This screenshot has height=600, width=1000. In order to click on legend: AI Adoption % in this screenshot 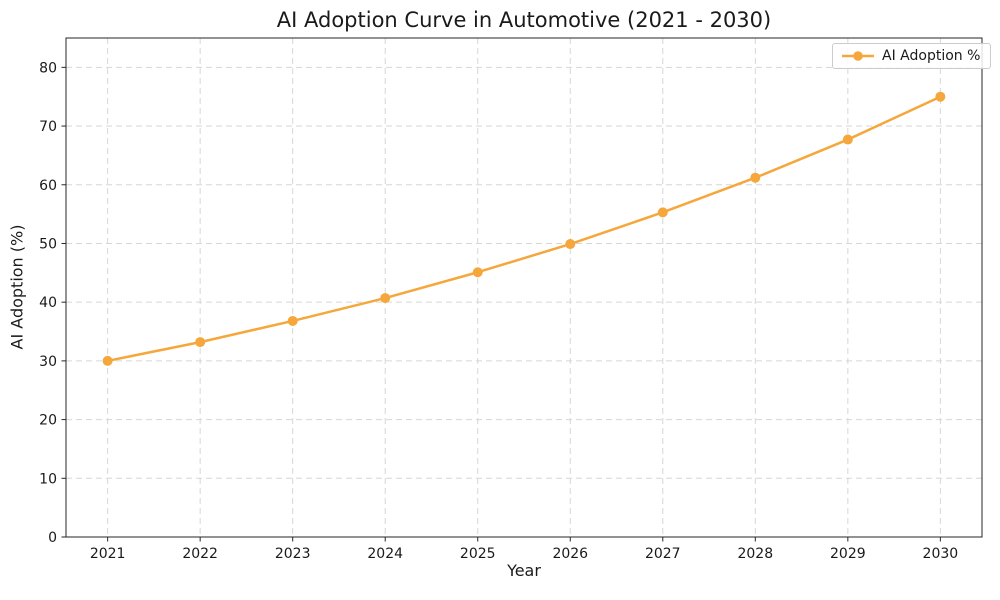, I will do `click(912, 56)`.